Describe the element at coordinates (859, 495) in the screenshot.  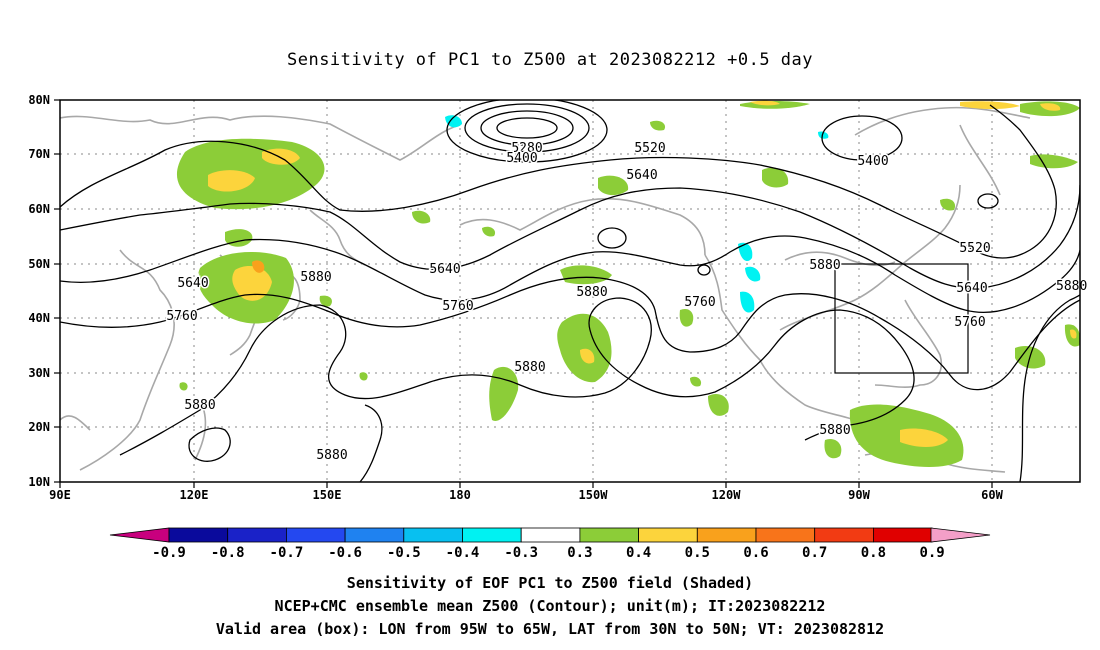
I see `lon-label: 90W` at that location.